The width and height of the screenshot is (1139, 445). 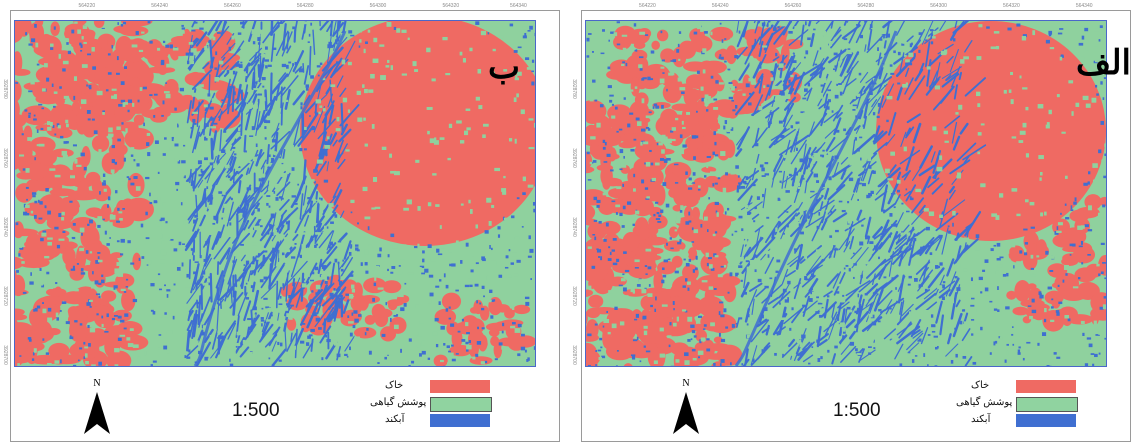 What do you see at coordinates (504, 67) in the screenshot?
I see `panel-letter: ب` at bounding box center [504, 67].